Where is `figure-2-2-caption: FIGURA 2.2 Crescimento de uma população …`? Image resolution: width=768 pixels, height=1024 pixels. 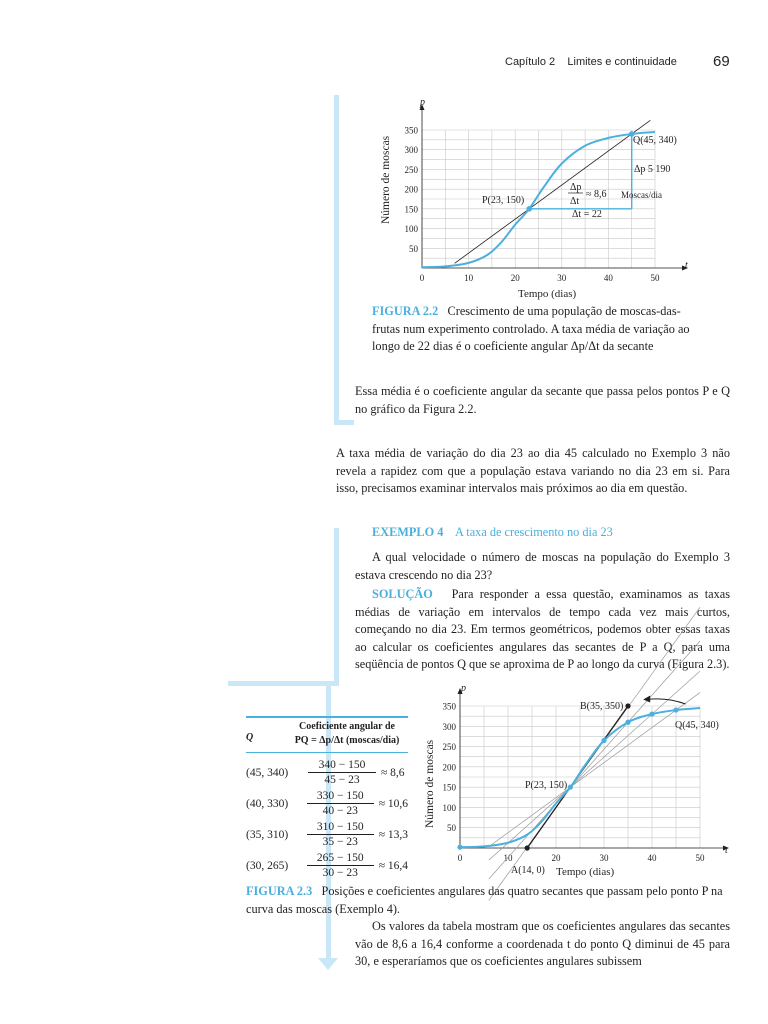
figure-2-2-caption: FIGURA 2.2 Crescimento de uma população … is located at coordinates (532, 329).